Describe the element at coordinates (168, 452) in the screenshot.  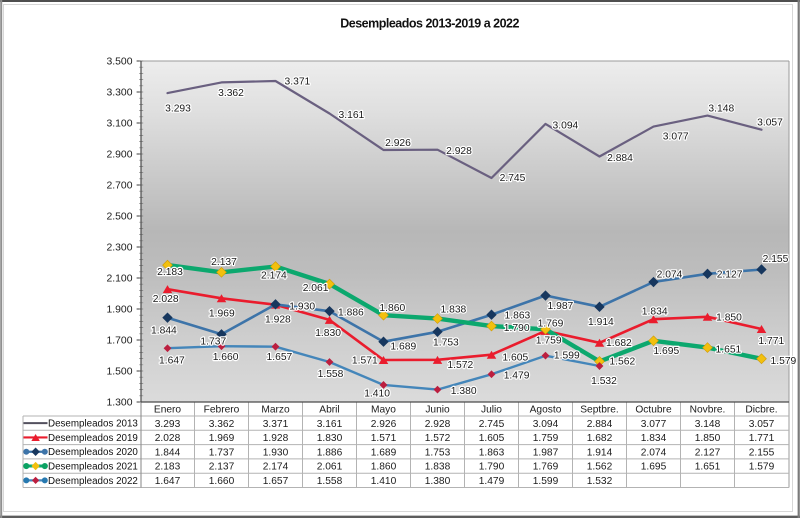
I see `svg-text: 1.844` at that location.